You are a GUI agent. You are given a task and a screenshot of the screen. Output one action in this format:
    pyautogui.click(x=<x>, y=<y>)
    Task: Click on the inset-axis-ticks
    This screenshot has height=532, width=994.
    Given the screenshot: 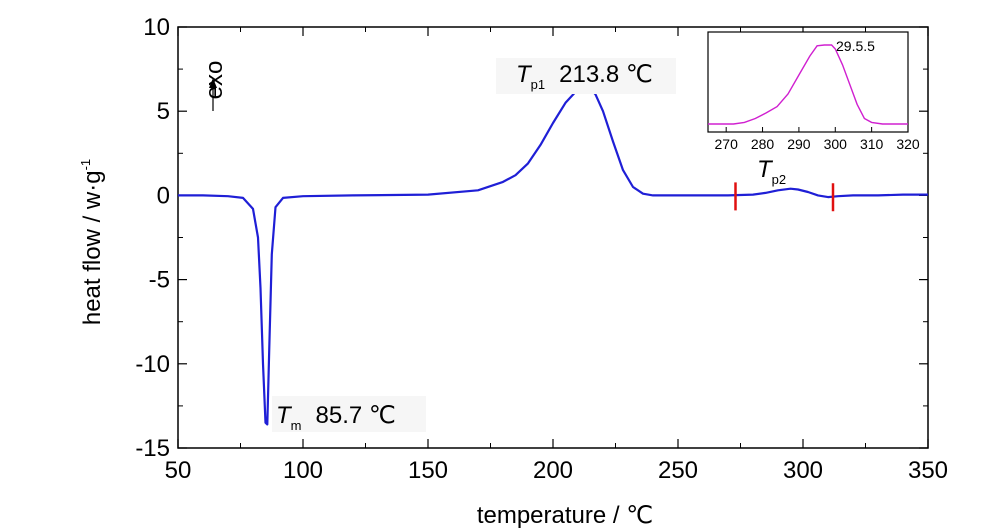 What is the action you would take?
    pyautogui.click(x=817, y=129)
    